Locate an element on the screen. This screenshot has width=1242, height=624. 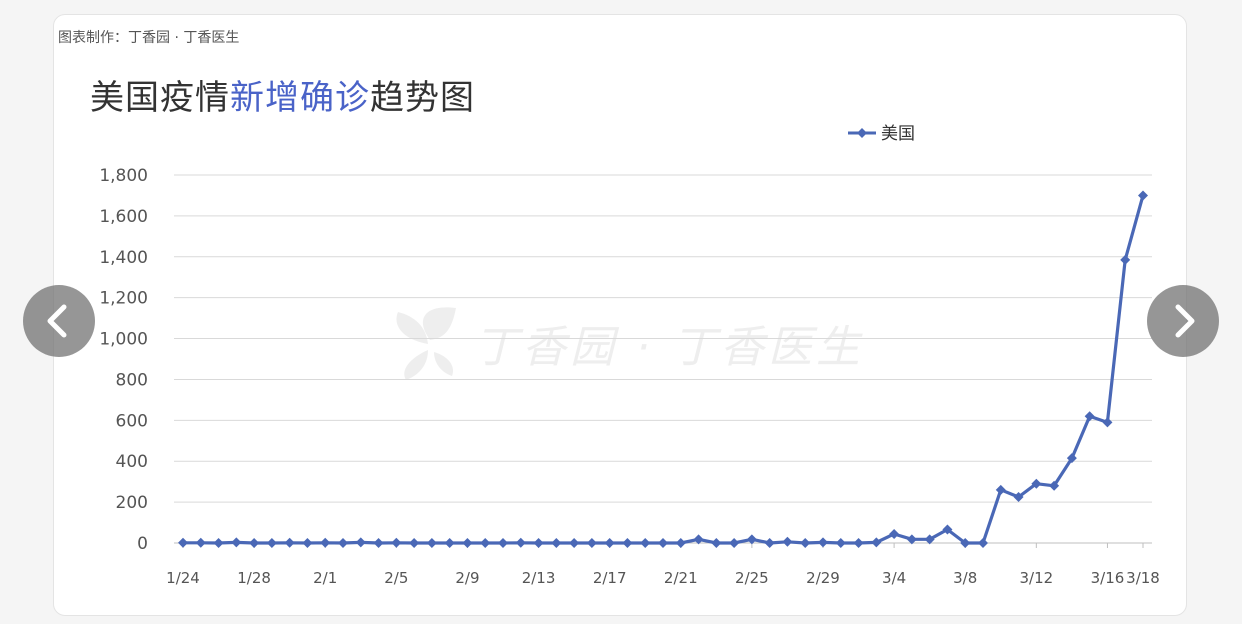
legend-label: 美国 is located at coordinates (898, 134).